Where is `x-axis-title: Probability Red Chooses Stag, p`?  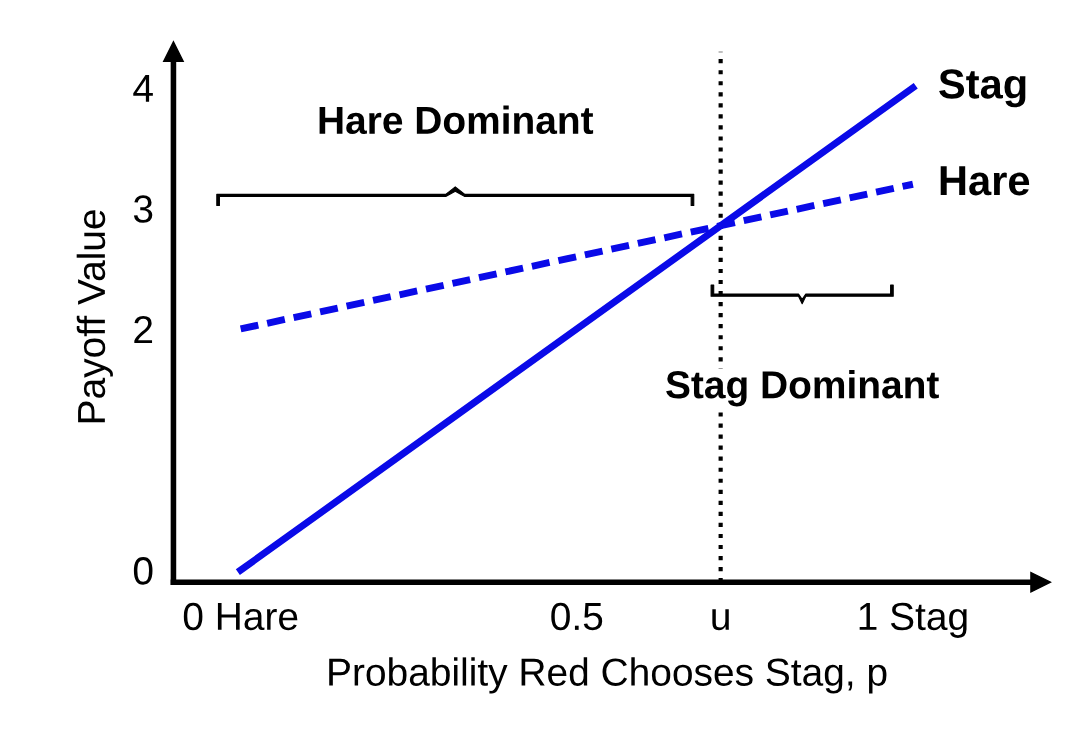 x-axis-title: Probability Red Chooses Stag, p is located at coordinates (608, 675).